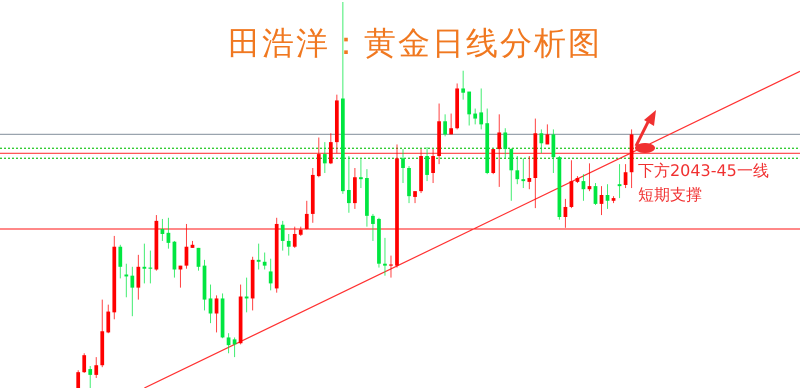  I want to click on text: 下方2043-45一线, so click(703, 170).